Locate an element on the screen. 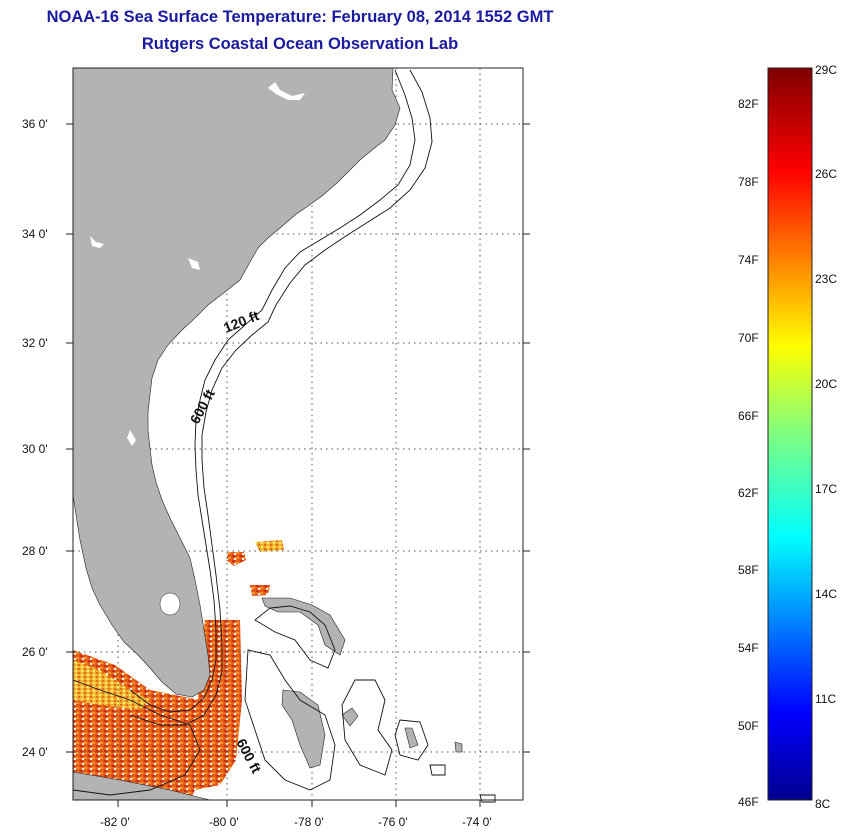  land-bahamas is located at coordinates (362, 683).